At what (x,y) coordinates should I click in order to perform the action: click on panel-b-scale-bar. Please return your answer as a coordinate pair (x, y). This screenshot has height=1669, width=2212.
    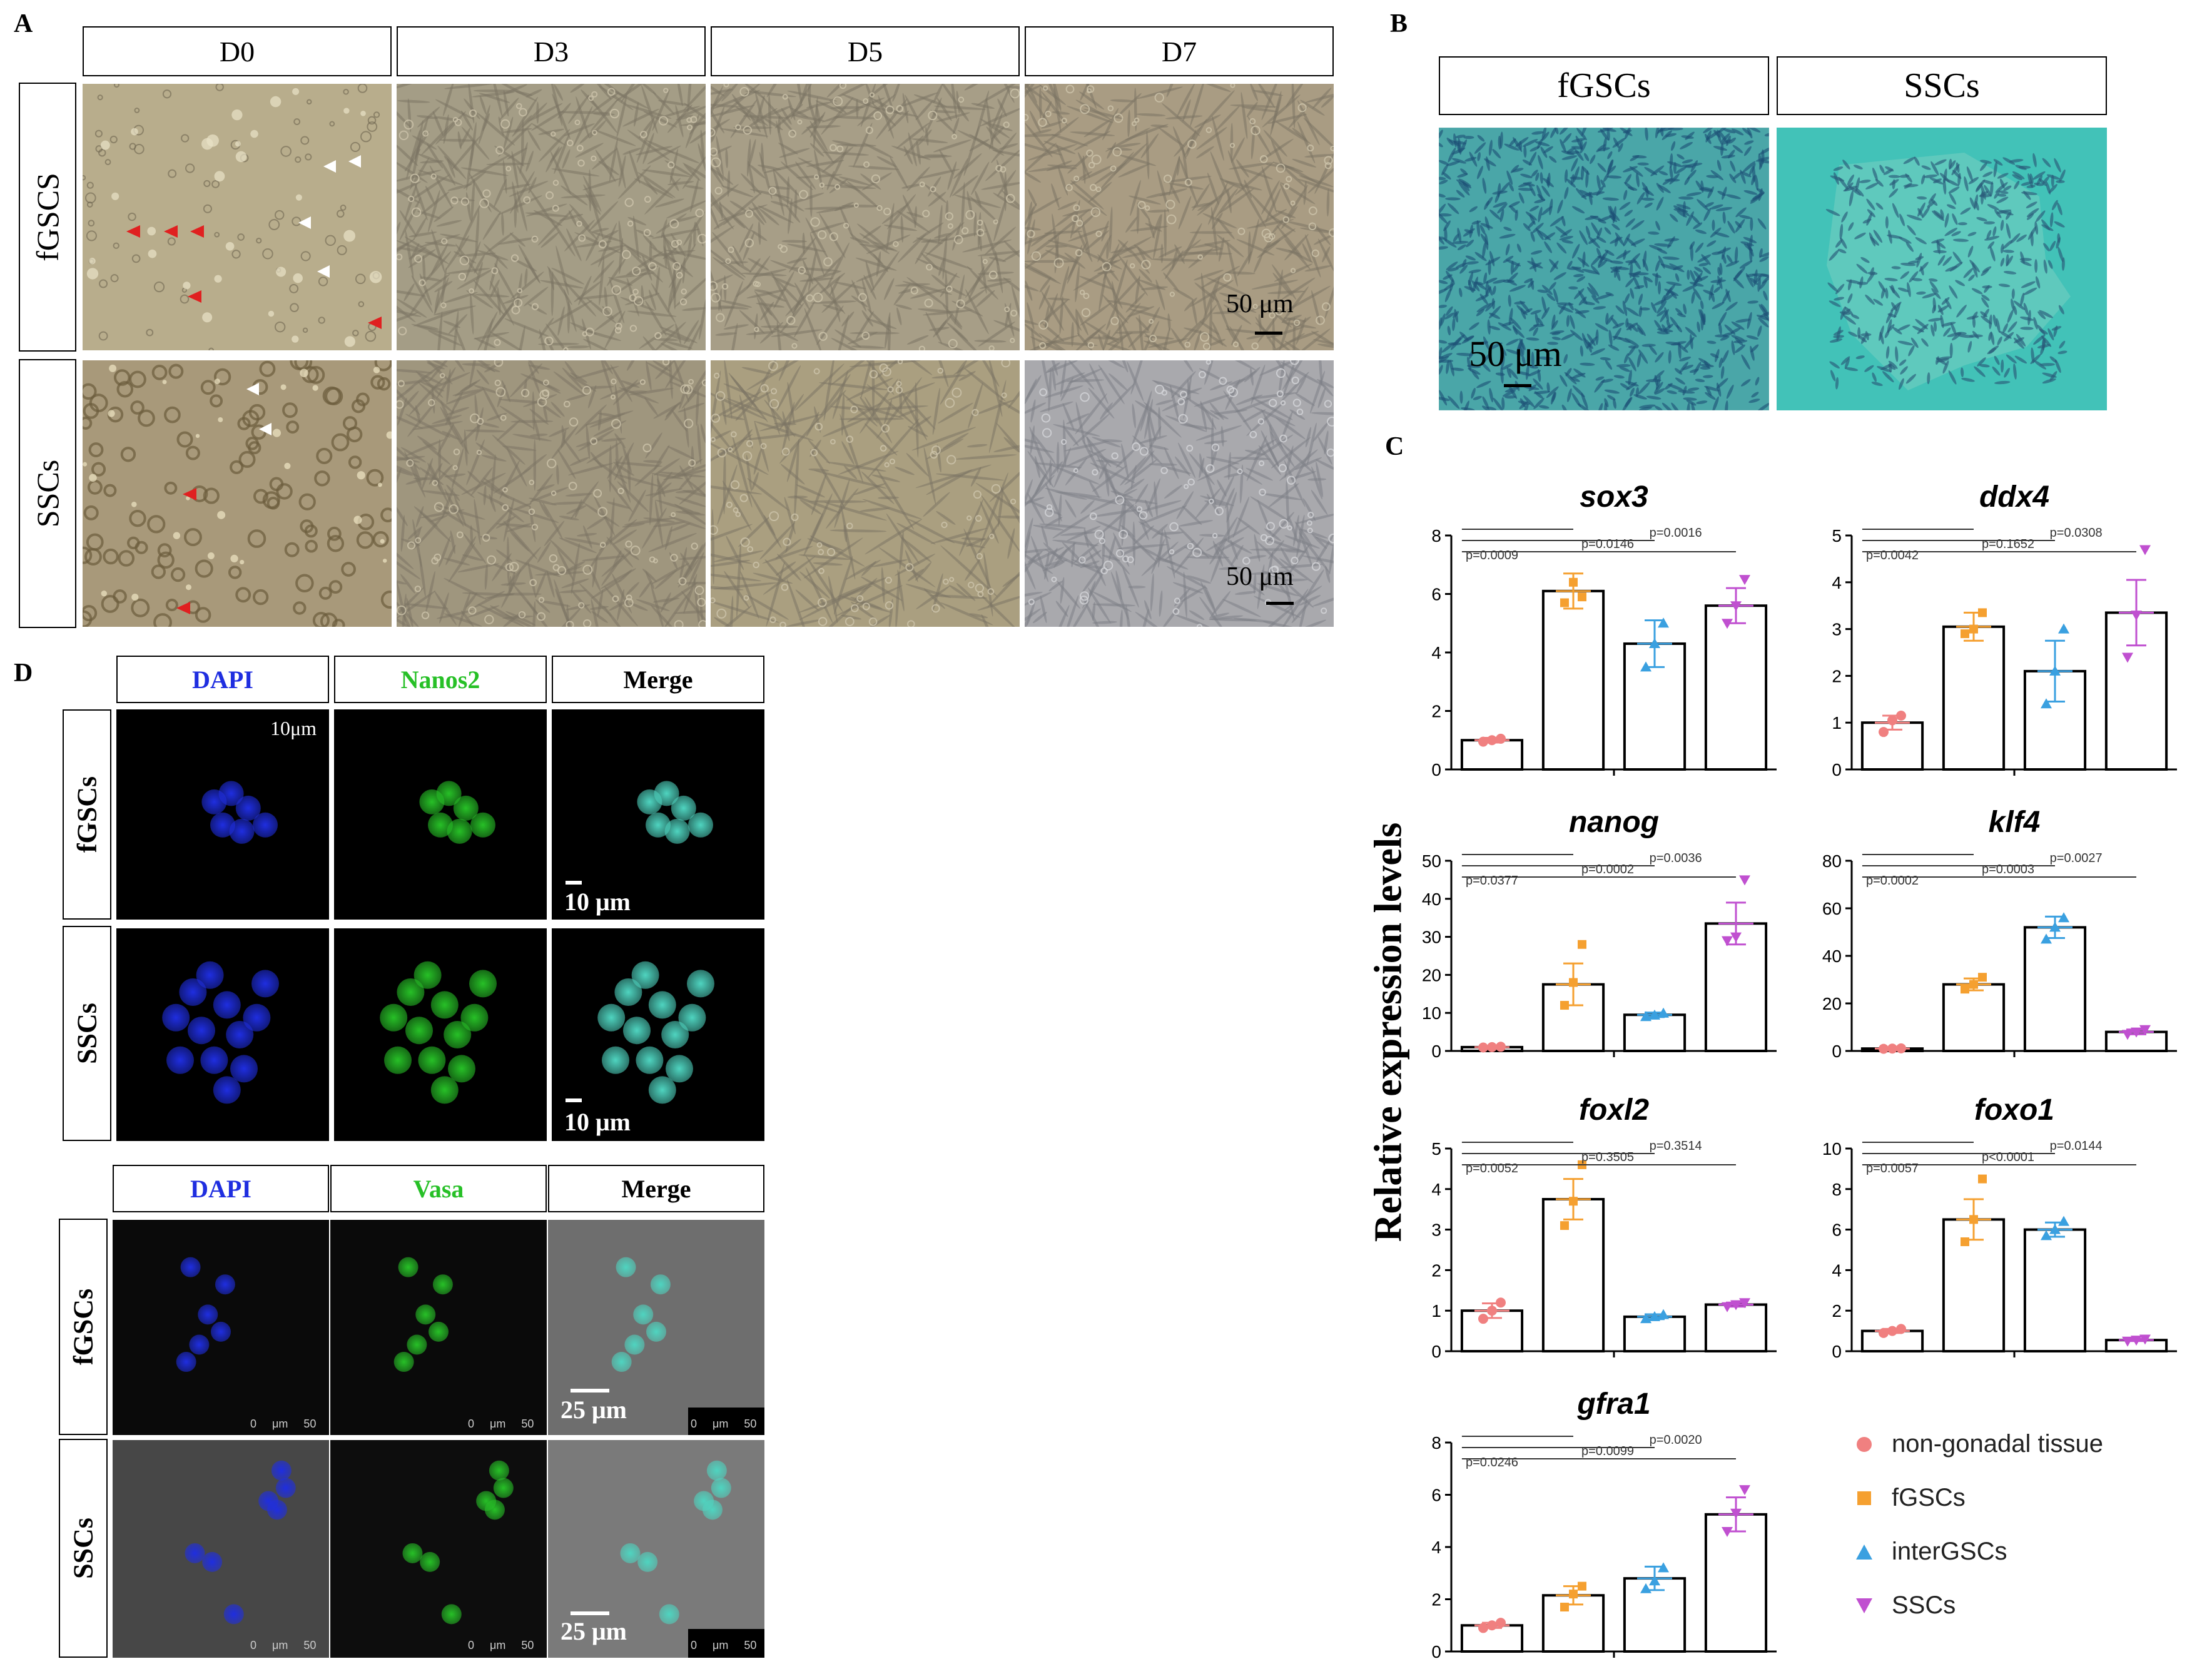
    Looking at the image, I should click on (1517, 385).